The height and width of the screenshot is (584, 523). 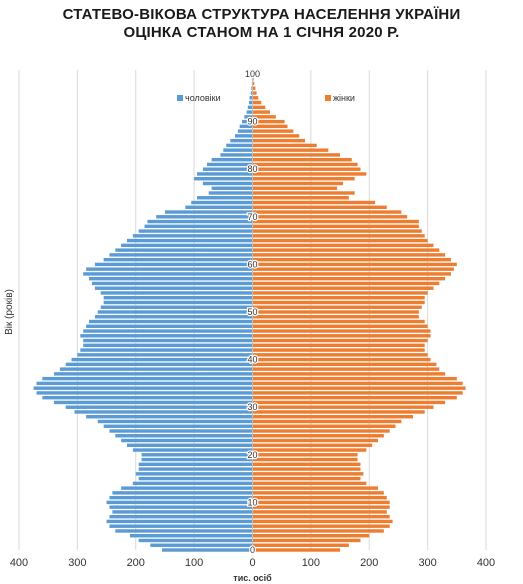 I want to click on chart-title-line2: ОЦІНКА СТАНОМ НА 1 СІЧНЯ 2020 Р., so click(x=261, y=32).